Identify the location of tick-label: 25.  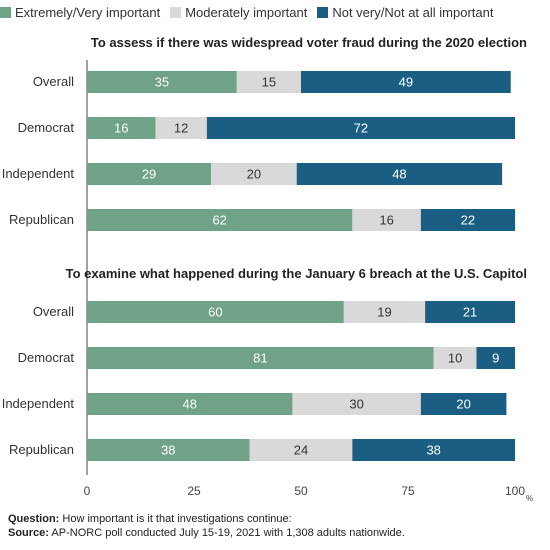
(194, 491).